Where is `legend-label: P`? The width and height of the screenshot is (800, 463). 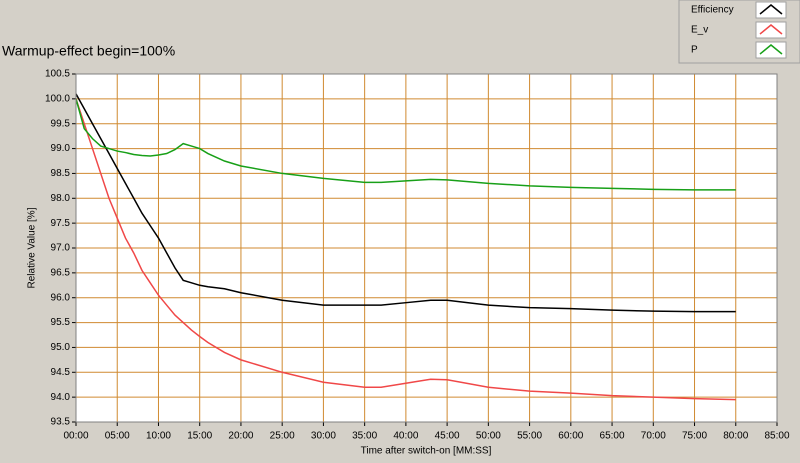 legend-label: P is located at coordinates (694, 50).